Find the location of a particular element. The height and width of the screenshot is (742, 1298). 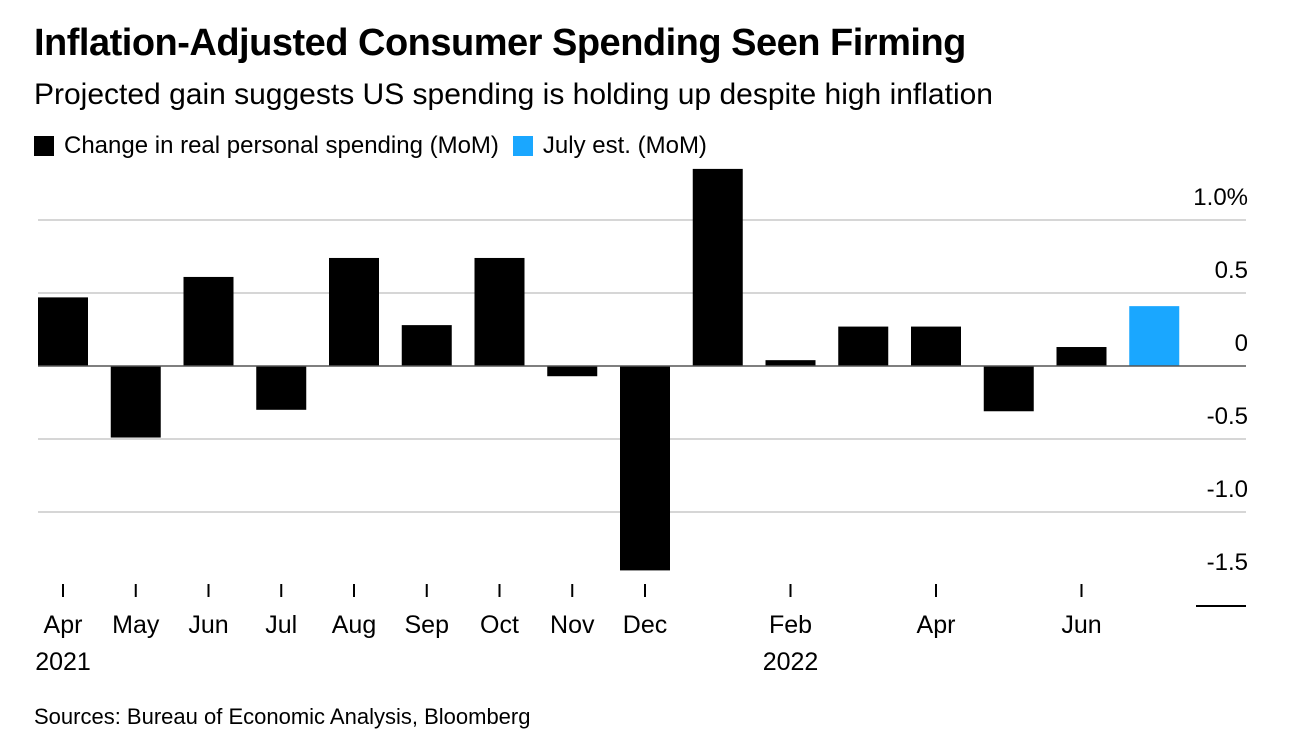

legend-item-july-est: July est. (MoM) is located at coordinates (609, 146).